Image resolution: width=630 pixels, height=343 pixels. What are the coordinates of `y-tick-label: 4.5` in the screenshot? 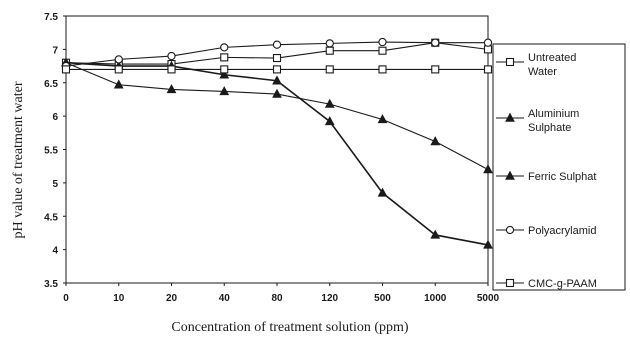 It's located at (51, 217).